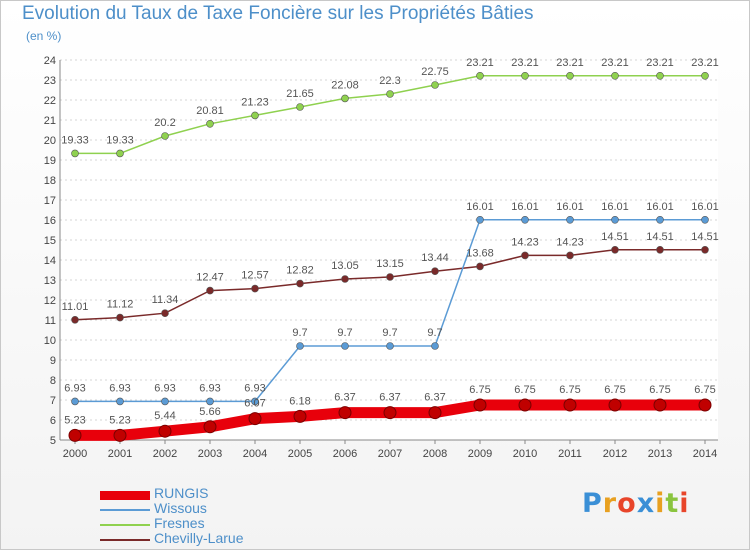 The image size is (750, 550). What do you see at coordinates (50, 261) in the screenshot?
I see `y-tick-label: 14` at bounding box center [50, 261].